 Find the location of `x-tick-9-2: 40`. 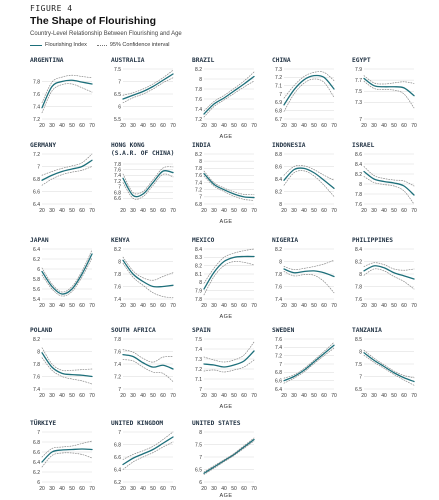

x-tick-9-2: 40 is located at coordinates (384, 211).